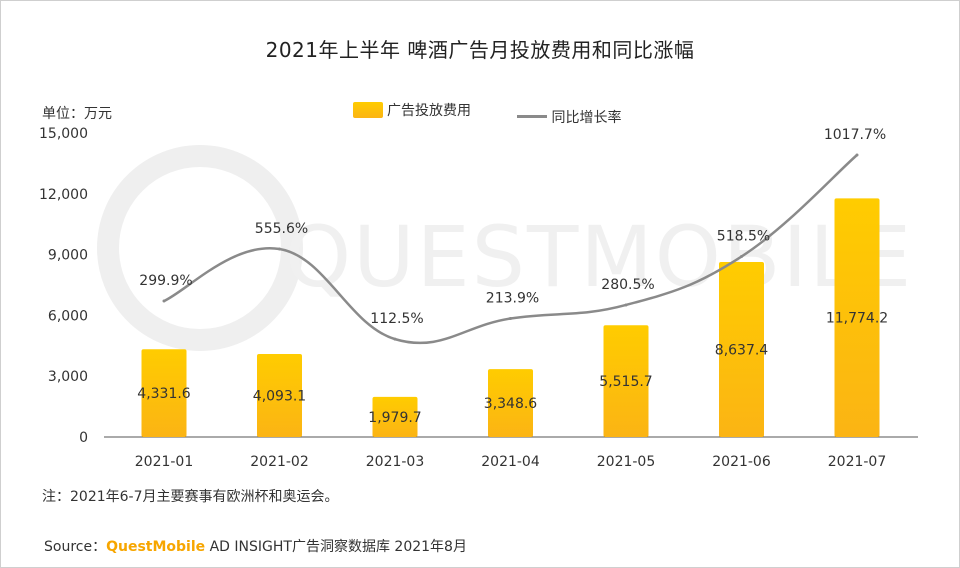  What do you see at coordinates (396, 319) in the screenshot?
I see `growth-value-label: 112.5%` at bounding box center [396, 319].